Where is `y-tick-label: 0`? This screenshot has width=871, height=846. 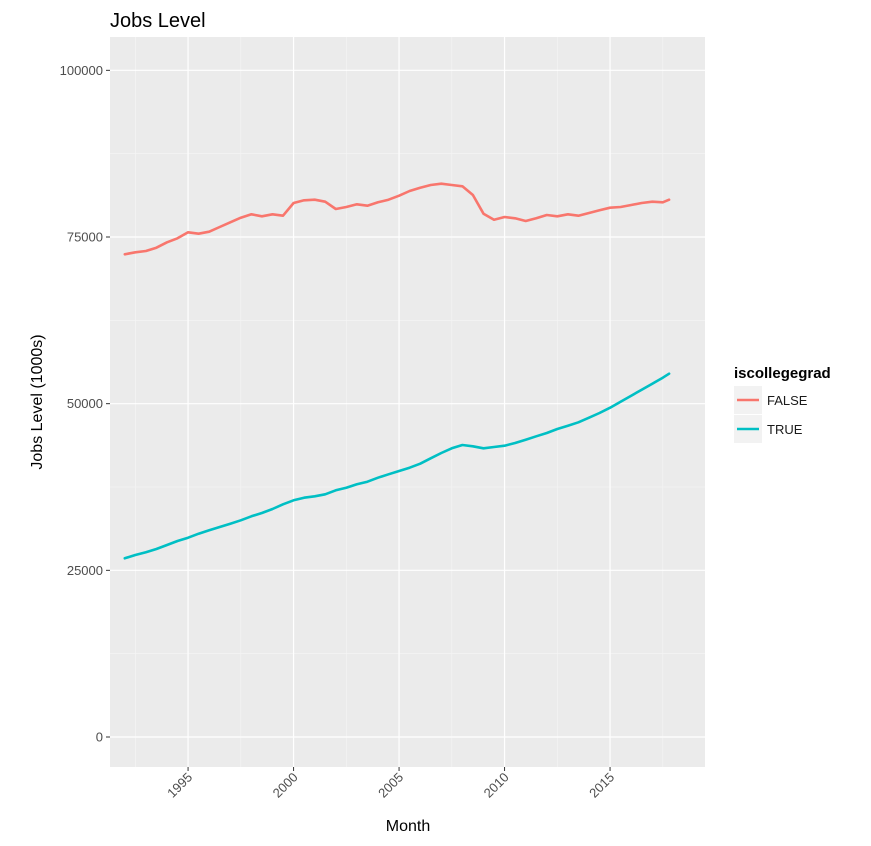
y-tick-label: 0 is located at coordinates (99, 737).